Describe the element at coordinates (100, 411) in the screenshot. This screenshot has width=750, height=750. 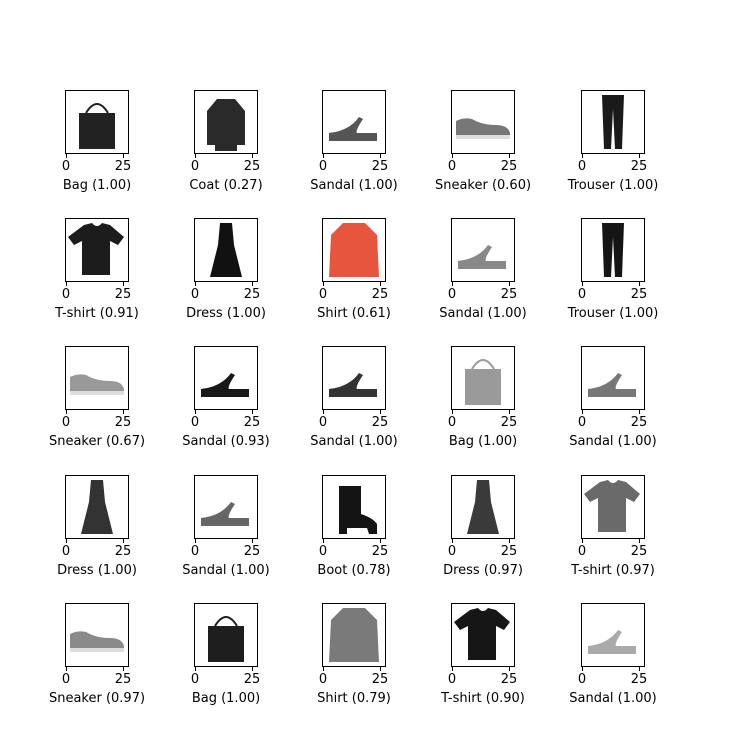
I see `grid-panel: 0 25 Sneaker (0.67)` at that location.